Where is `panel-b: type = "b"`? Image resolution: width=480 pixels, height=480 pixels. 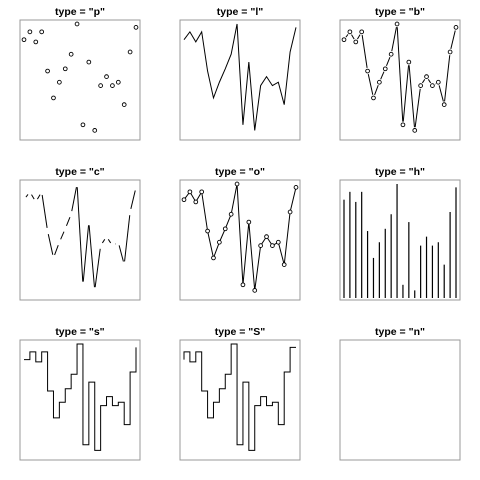 panel-b: type = "b" is located at coordinates (400, 73).